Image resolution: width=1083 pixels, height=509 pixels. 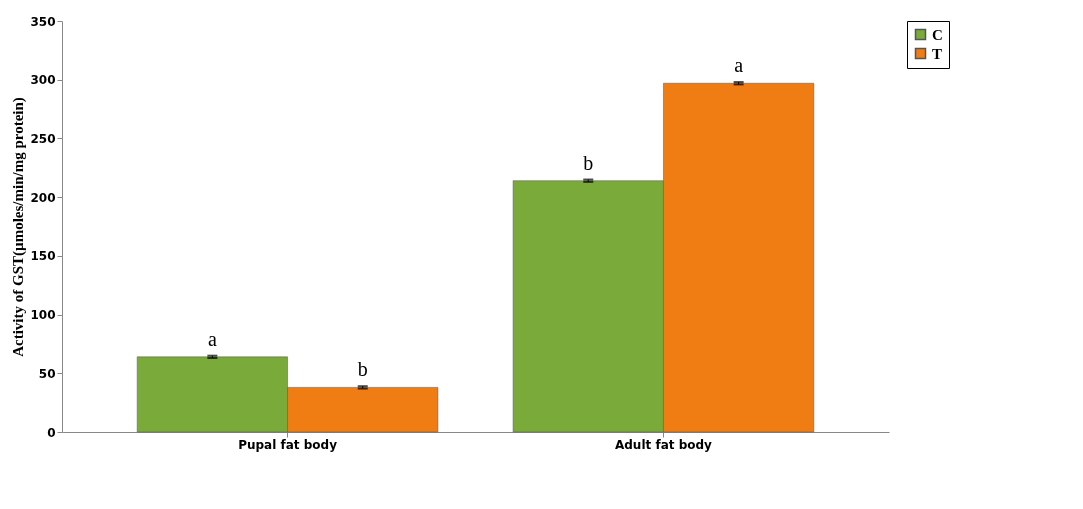 I want to click on y-tick-label: 300, so click(x=43, y=80).